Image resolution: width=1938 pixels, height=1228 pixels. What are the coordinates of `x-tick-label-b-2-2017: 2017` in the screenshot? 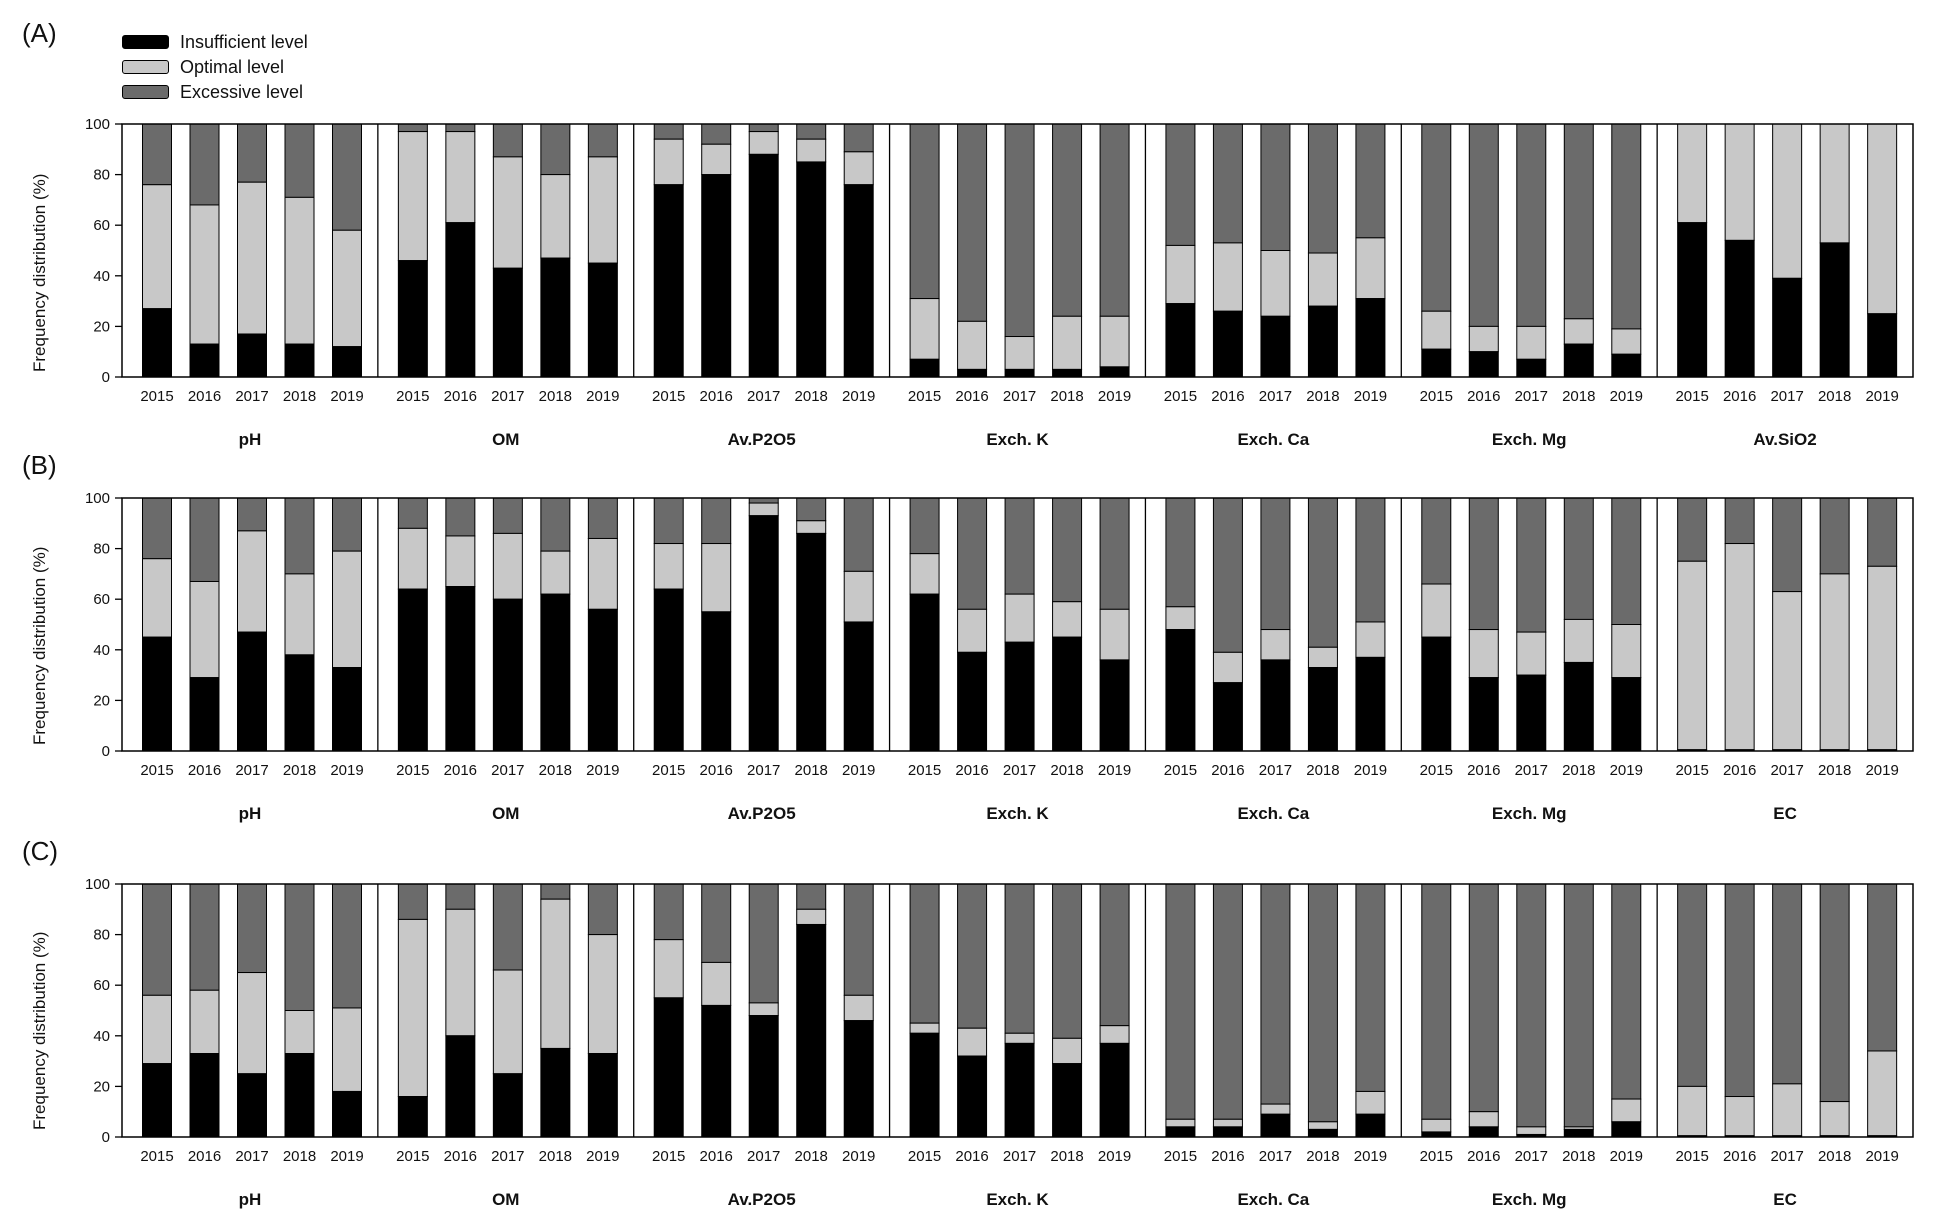 It's located at (763, 770).